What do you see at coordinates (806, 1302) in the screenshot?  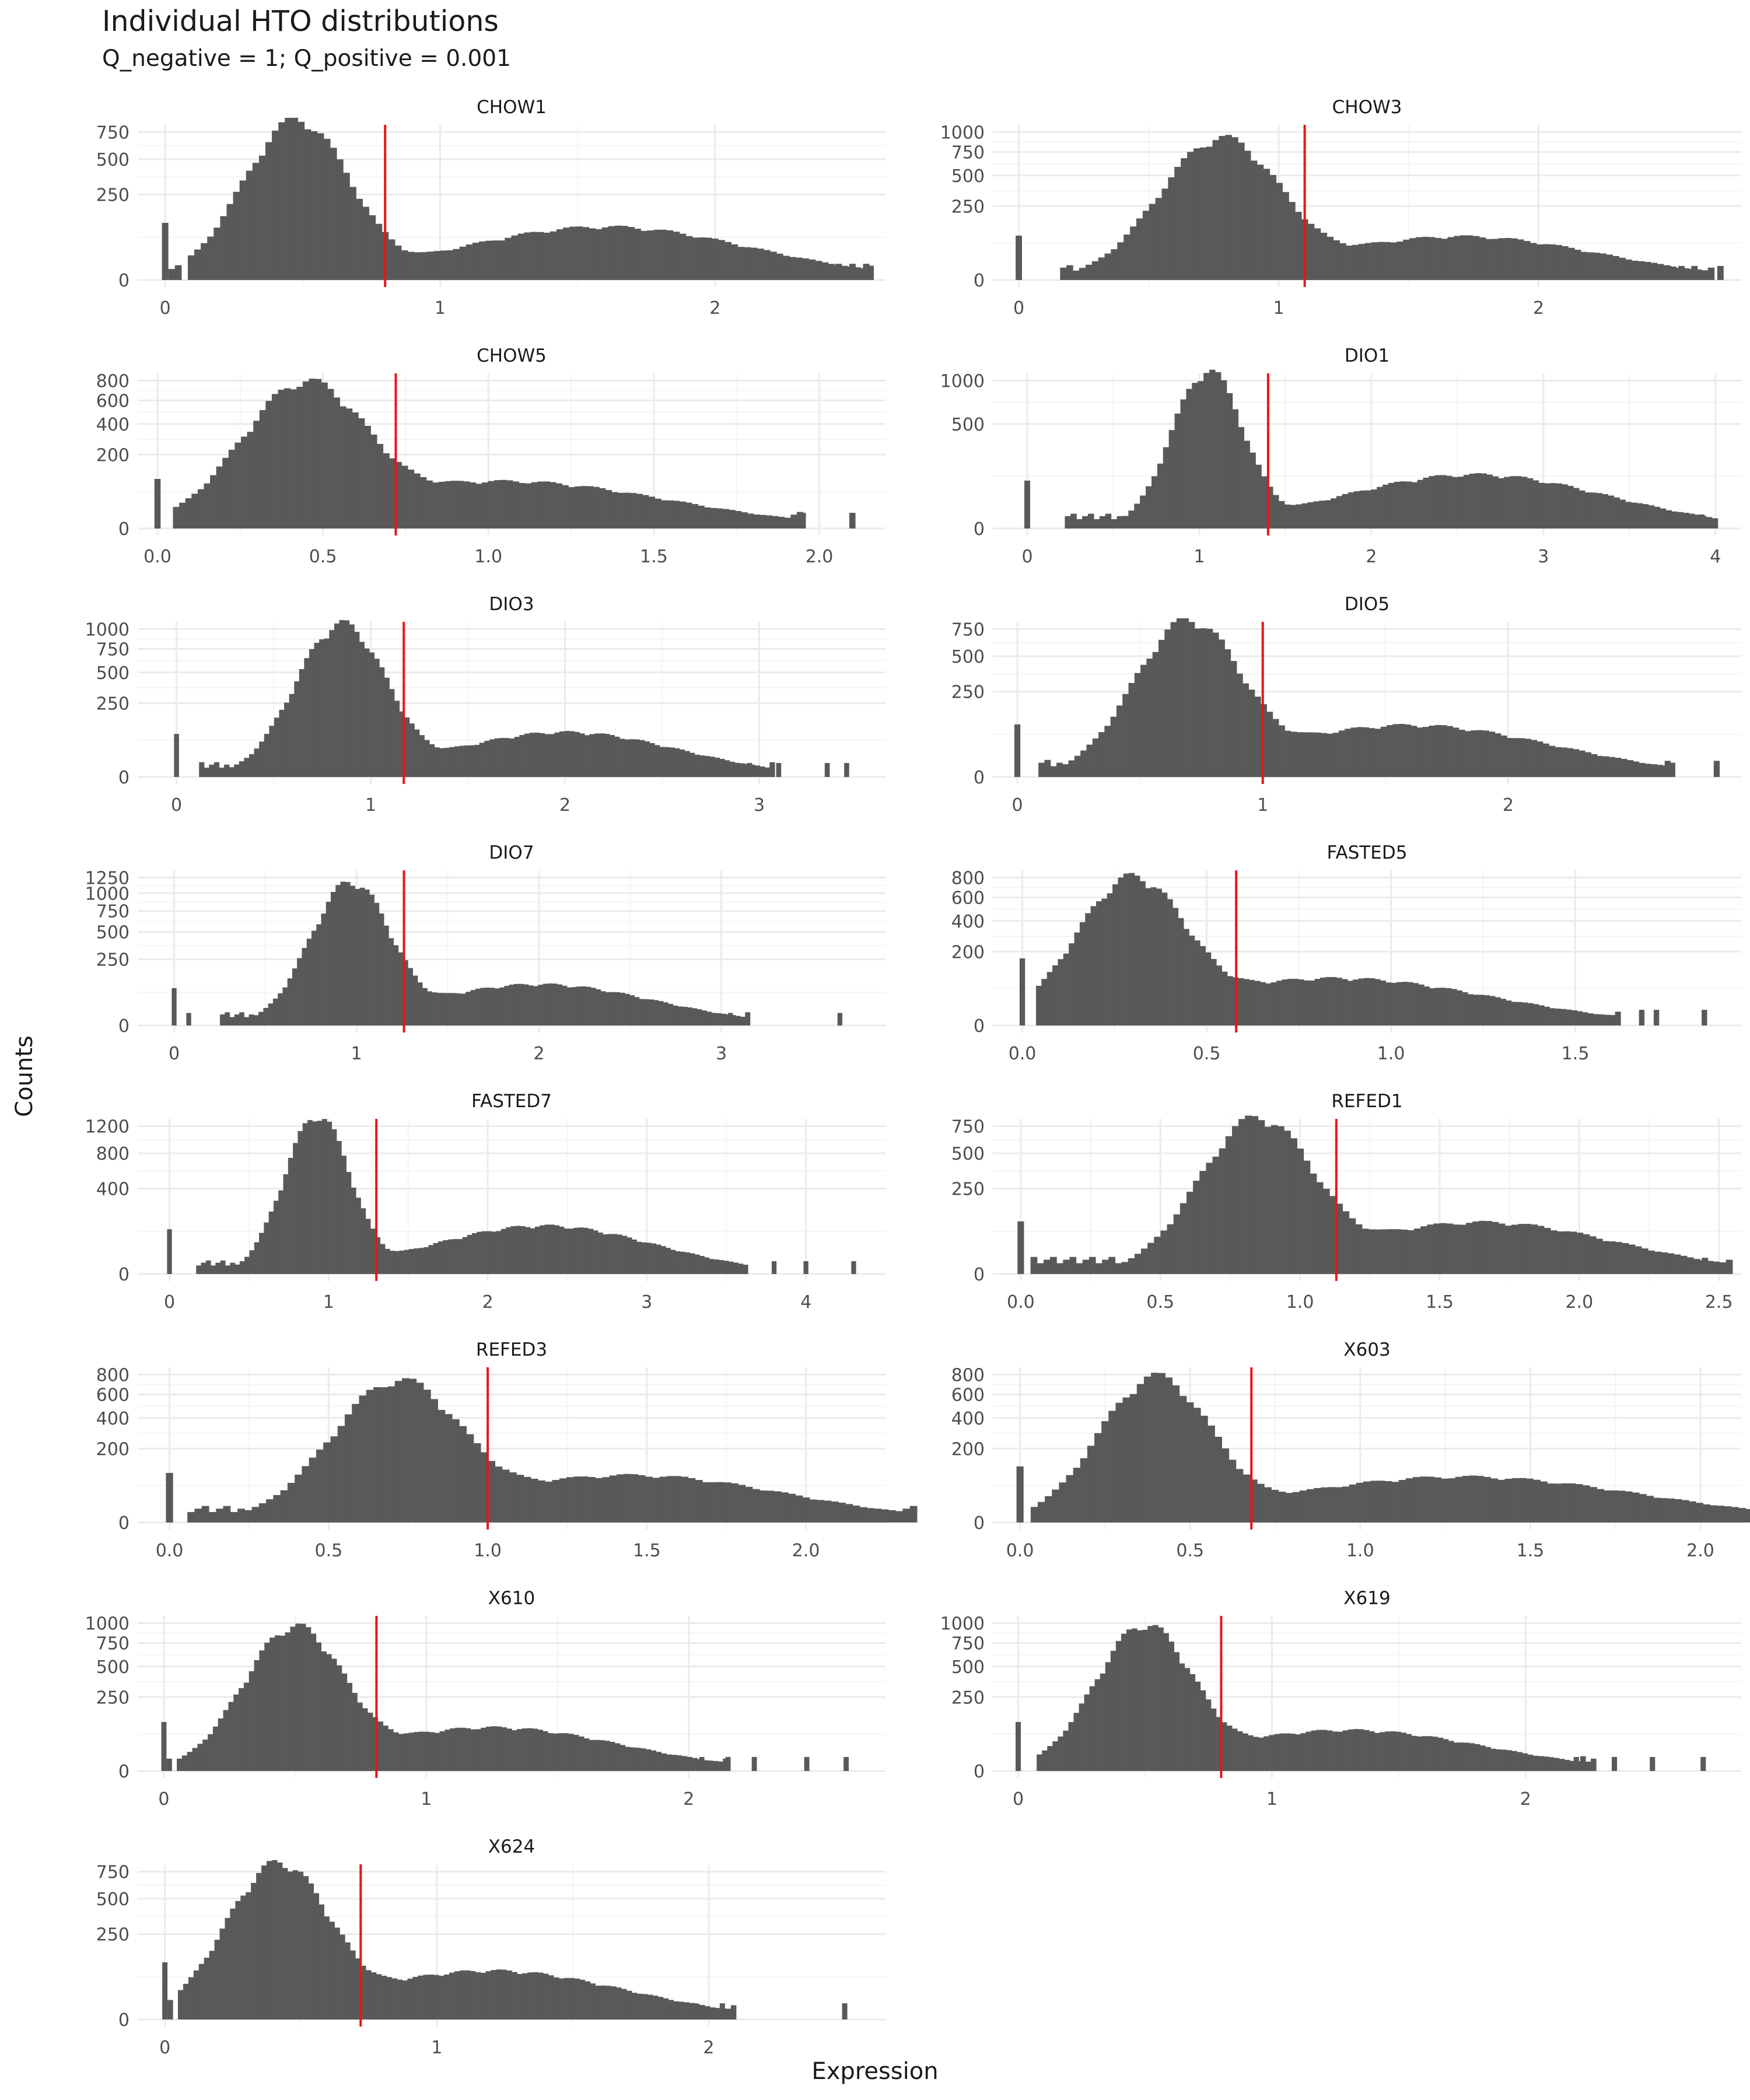 I see `x-tick-label: 4` at bounding box center [806, 1302].